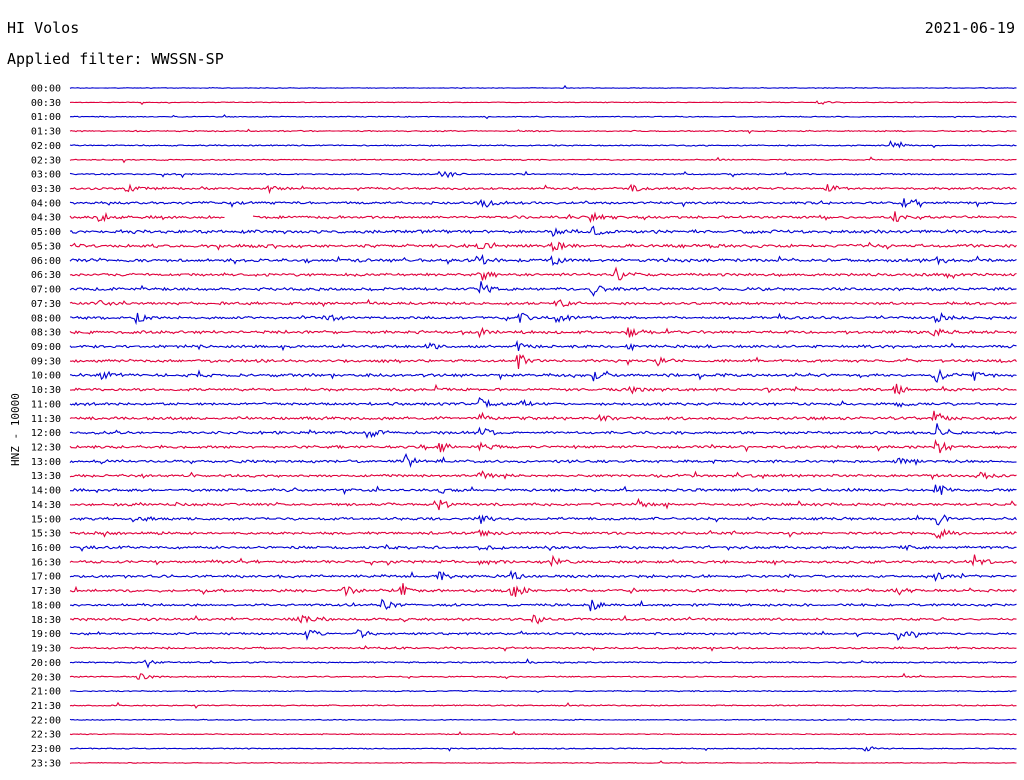 This screenshot has width=1024, height=780. What do you see at coordinates (46, 548) in the screenshot?
I see `row-time-label: 16:00` at bounding box center [46, 548].